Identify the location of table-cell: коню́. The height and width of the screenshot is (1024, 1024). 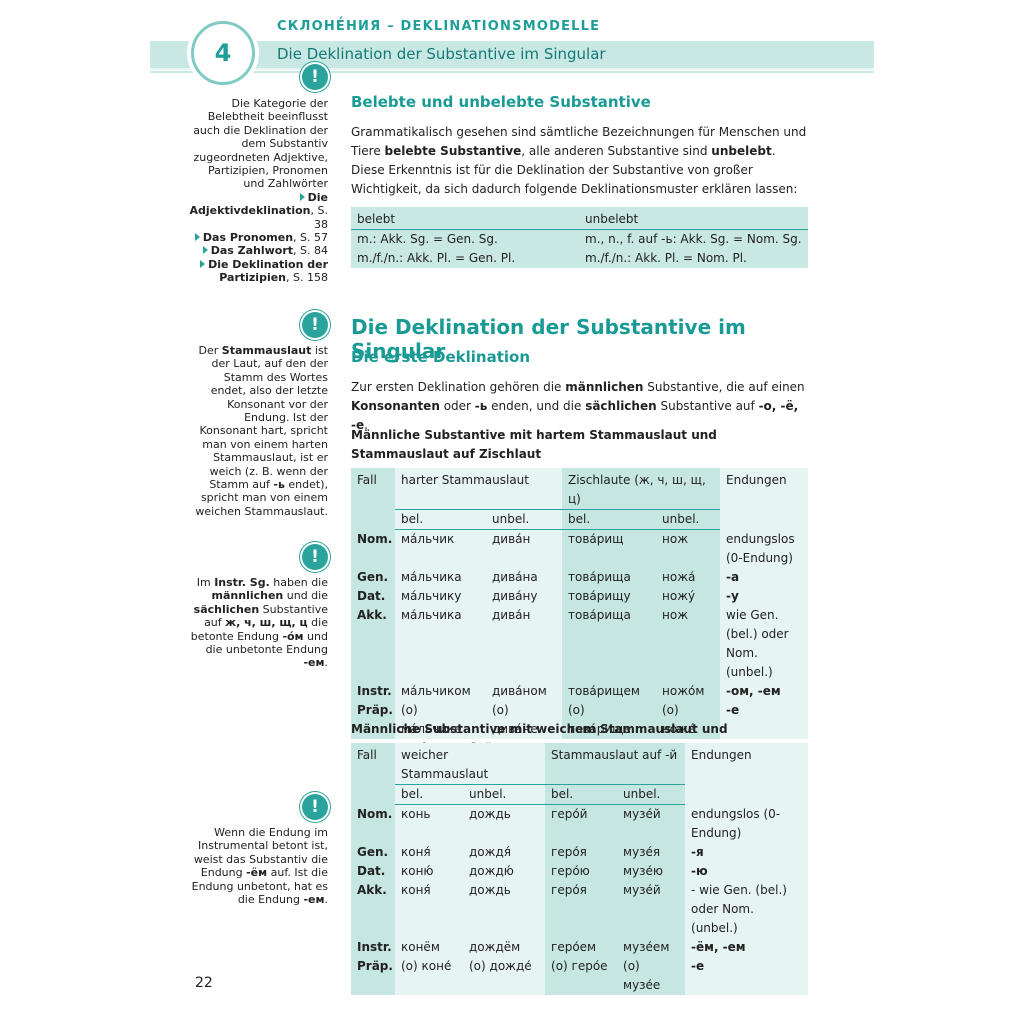
(429, 871).